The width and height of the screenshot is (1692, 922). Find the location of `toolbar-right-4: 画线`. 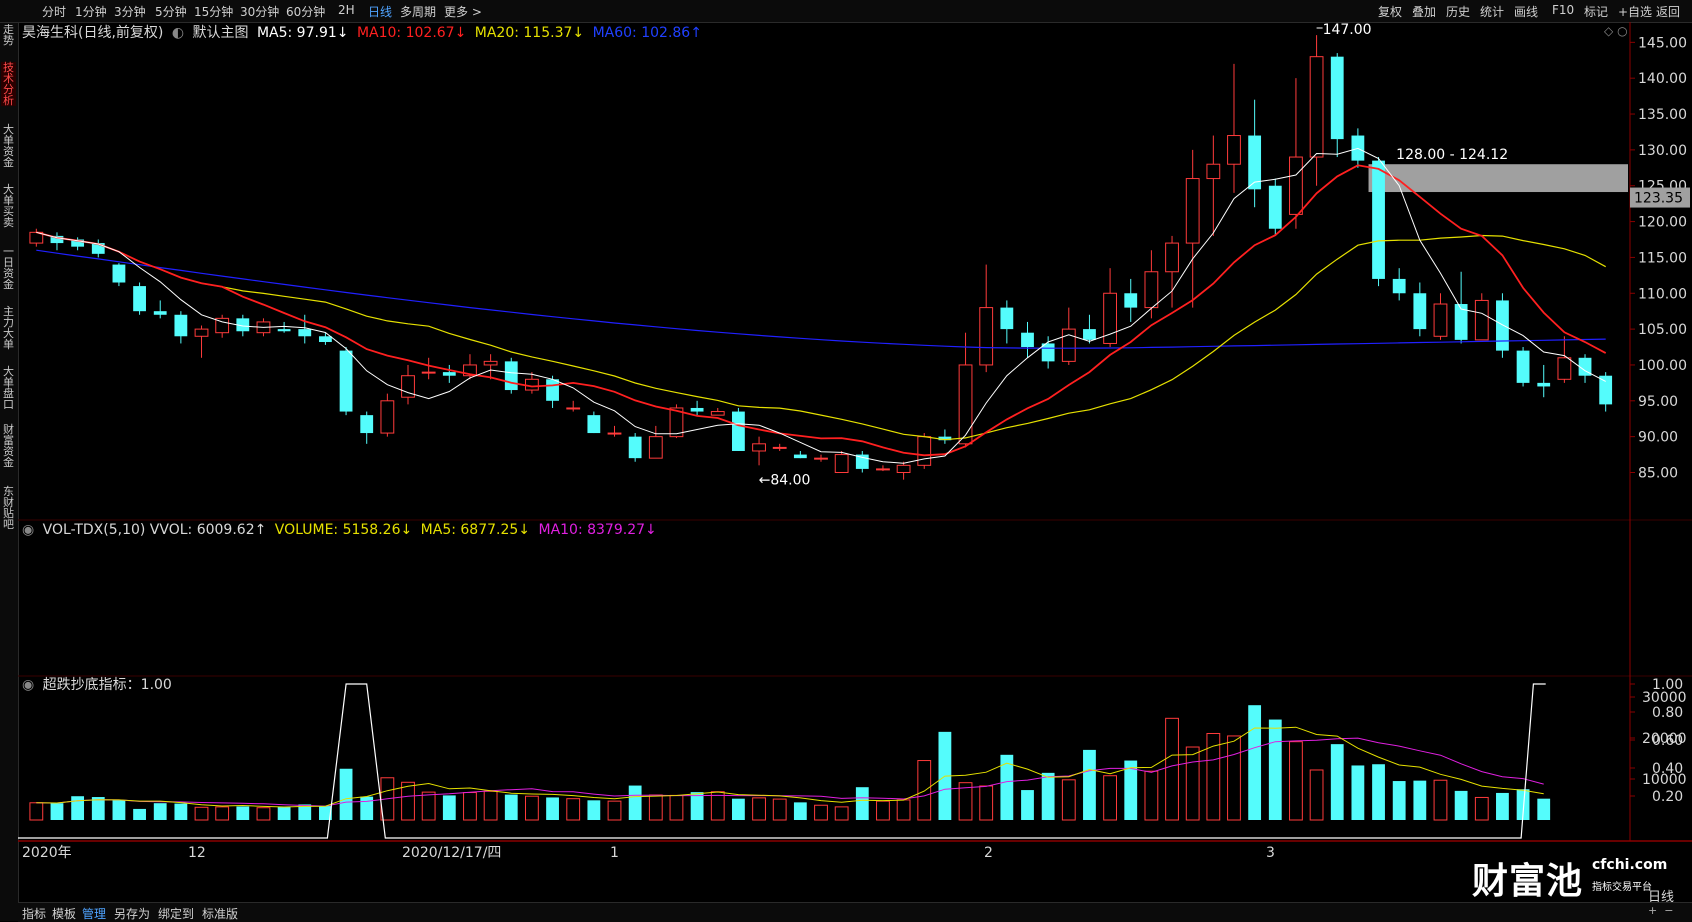

toolbar-right-4: 画线 is located at coordinates (1526, 12).